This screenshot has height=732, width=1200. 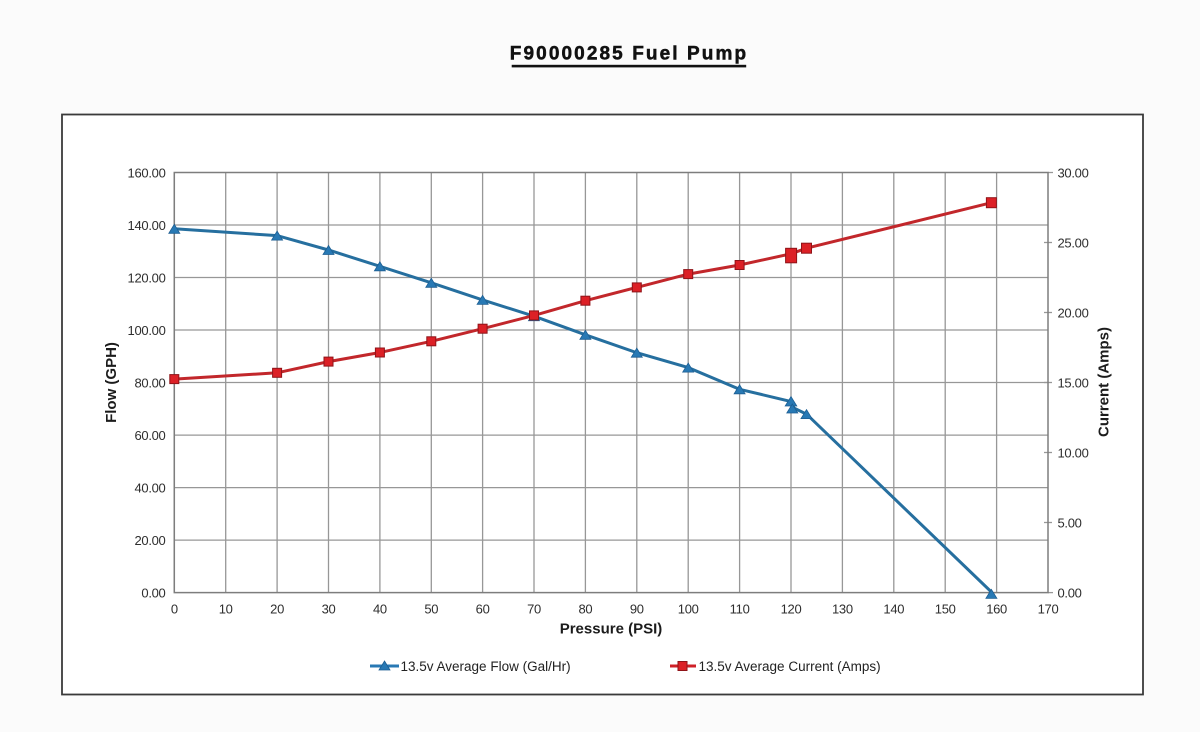 What do you see at coordinates (174, 608) in the screenshot?
I see `svg-text: 0` at bounding box center [174, 608].